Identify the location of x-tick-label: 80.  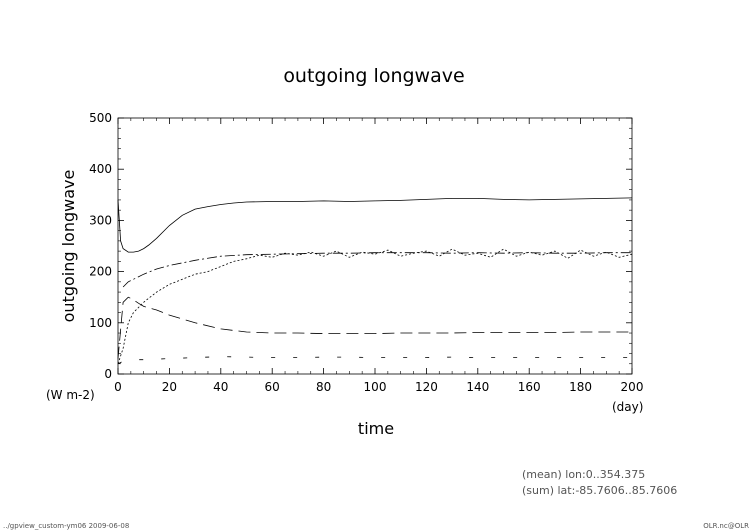
(323, 387).